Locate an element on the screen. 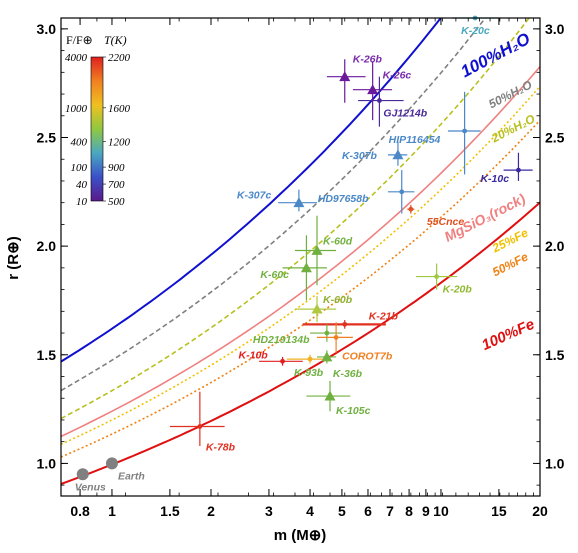 The width and height of the screenshot is (578, 553). x-tick-label: 1.5 is located at coordinates (170, 511).